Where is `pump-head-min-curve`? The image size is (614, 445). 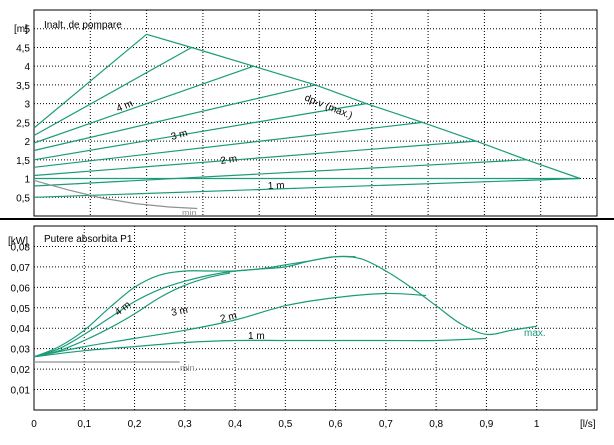
pump-head-min-curve is located at coordinates (115, 194).